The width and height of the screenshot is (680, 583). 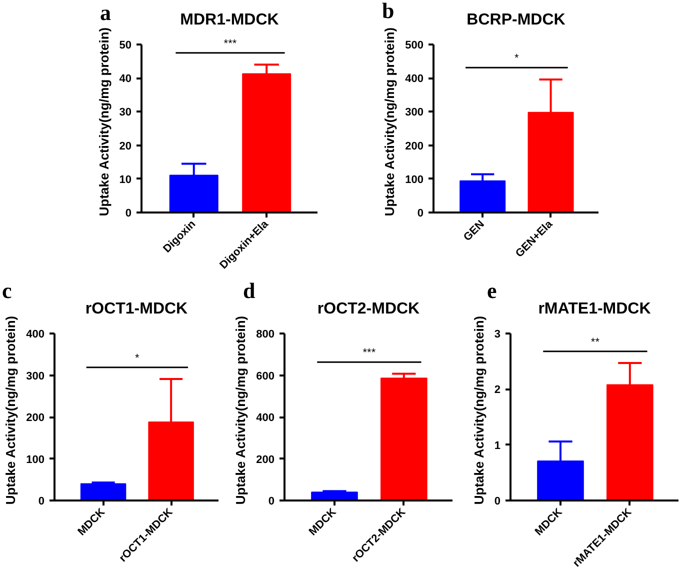 What do you see at coordinates (125, 79) in the screenshot?
I see `y-tick-label: 40` at bounding box center [125, 79].